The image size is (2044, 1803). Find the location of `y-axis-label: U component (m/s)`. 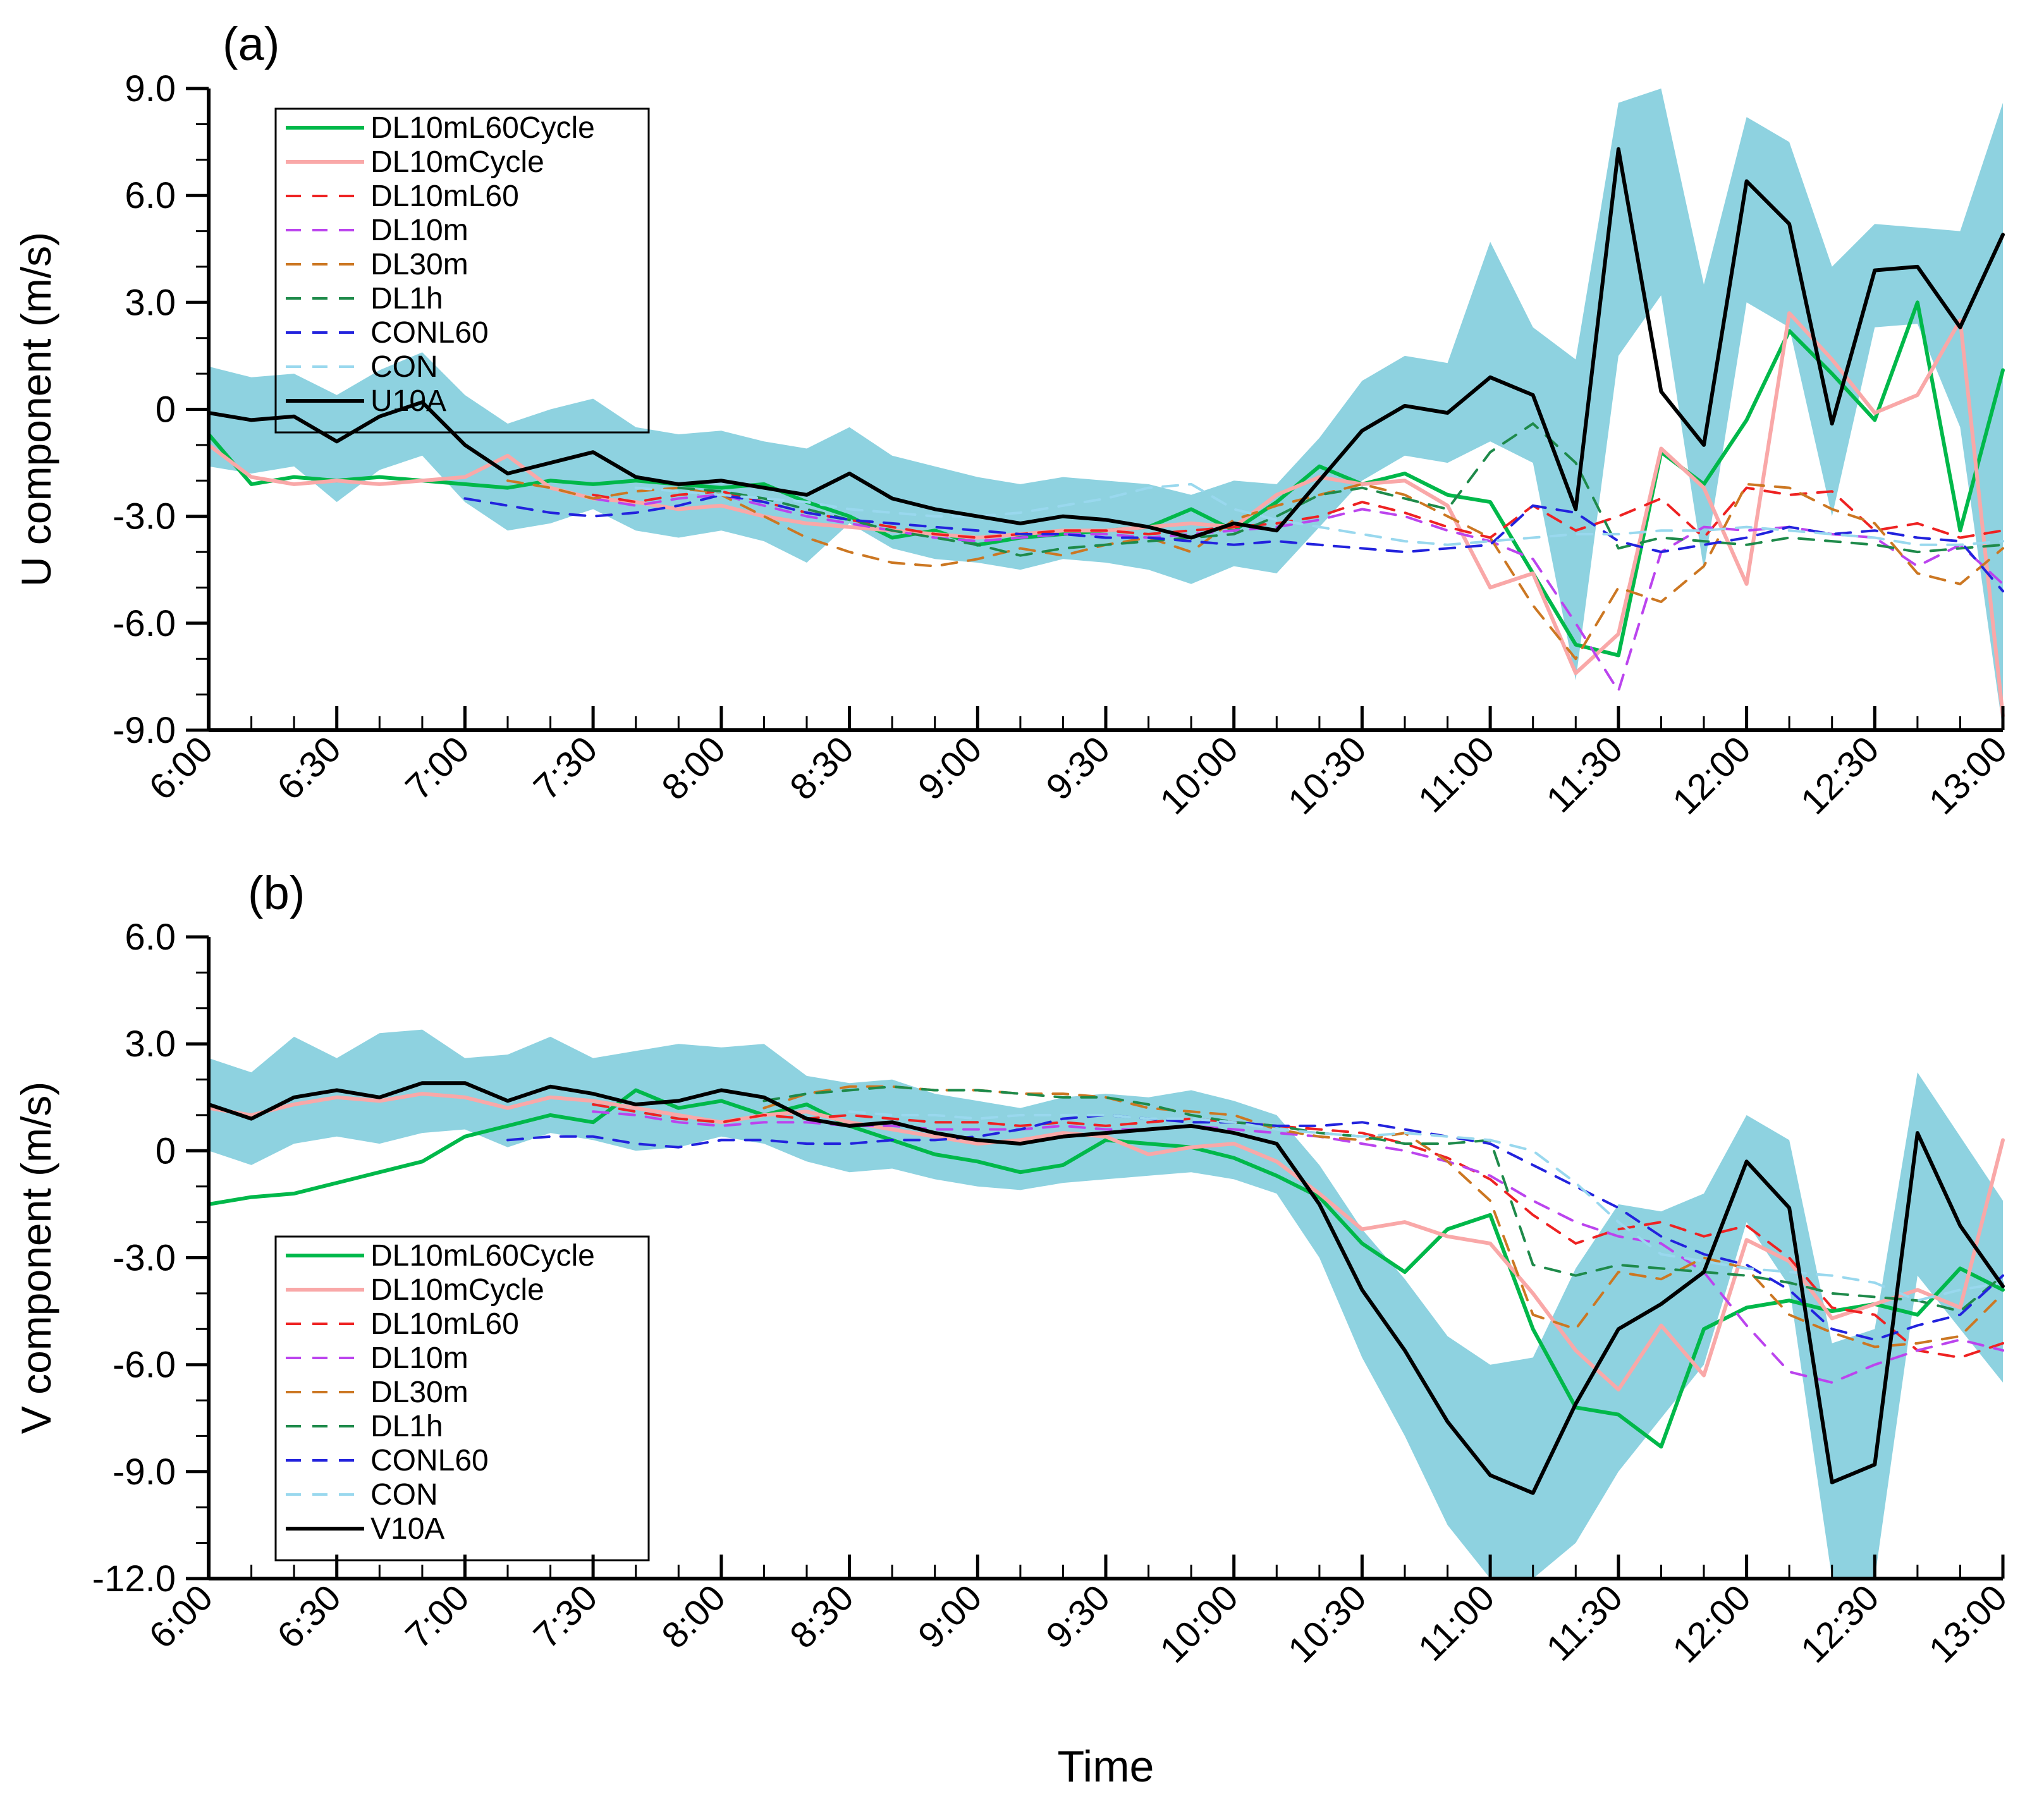

y-axis-label: U component (m/s) is located at coordinates (36, 409).